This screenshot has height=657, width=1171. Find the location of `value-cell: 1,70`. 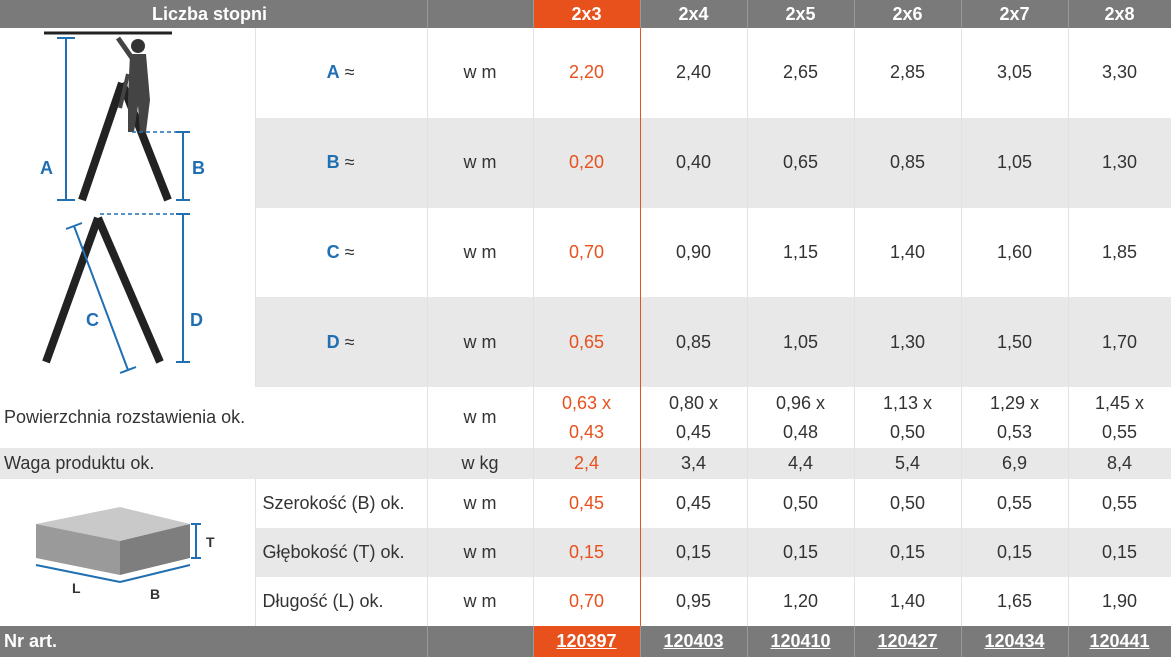

value-cell: 1,70 is located at coordinates (1119, 342).